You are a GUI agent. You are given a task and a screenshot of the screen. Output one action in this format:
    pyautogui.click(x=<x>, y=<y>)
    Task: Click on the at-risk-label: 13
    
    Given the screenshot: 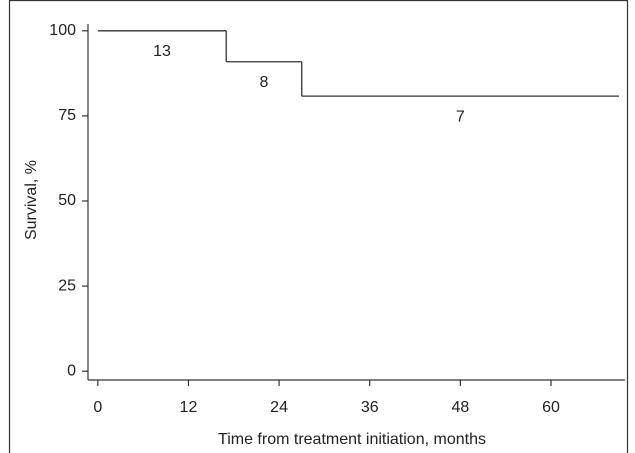 What is the action you would take?
    pyautogui.click(x=162, y=51)
    